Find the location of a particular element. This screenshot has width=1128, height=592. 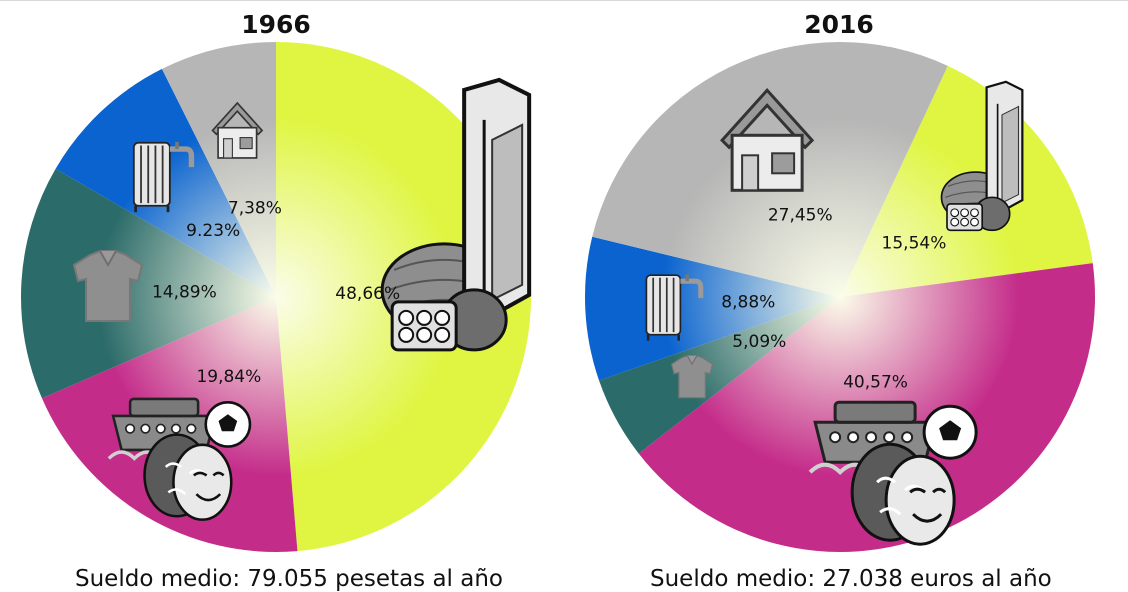

slice-label-alimentacion: 15,54% is located at coordinates (914, 244).